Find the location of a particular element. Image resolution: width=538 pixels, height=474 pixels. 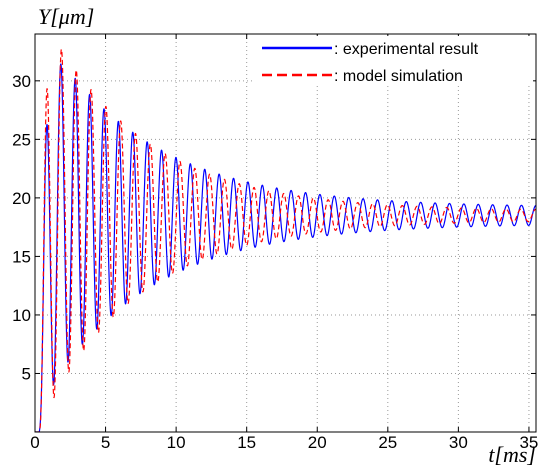

x-tick-label: 20 is located at coordinates (317, 442).